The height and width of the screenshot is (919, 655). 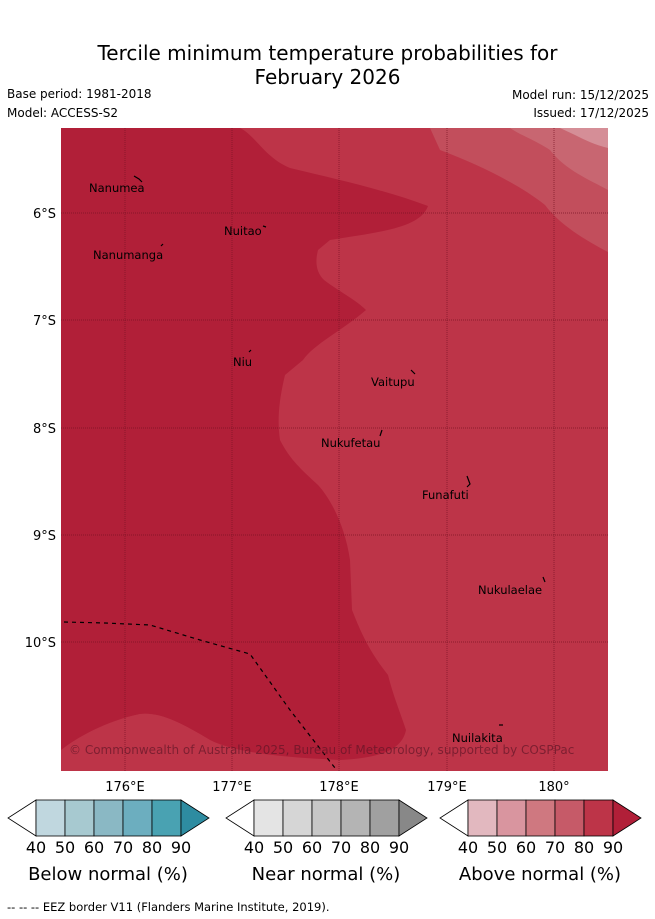 What do you see at coordinates (243, 231) in the screenshot?
I see `place-nuitao: Nuitao` at bounding box center [243, 231].